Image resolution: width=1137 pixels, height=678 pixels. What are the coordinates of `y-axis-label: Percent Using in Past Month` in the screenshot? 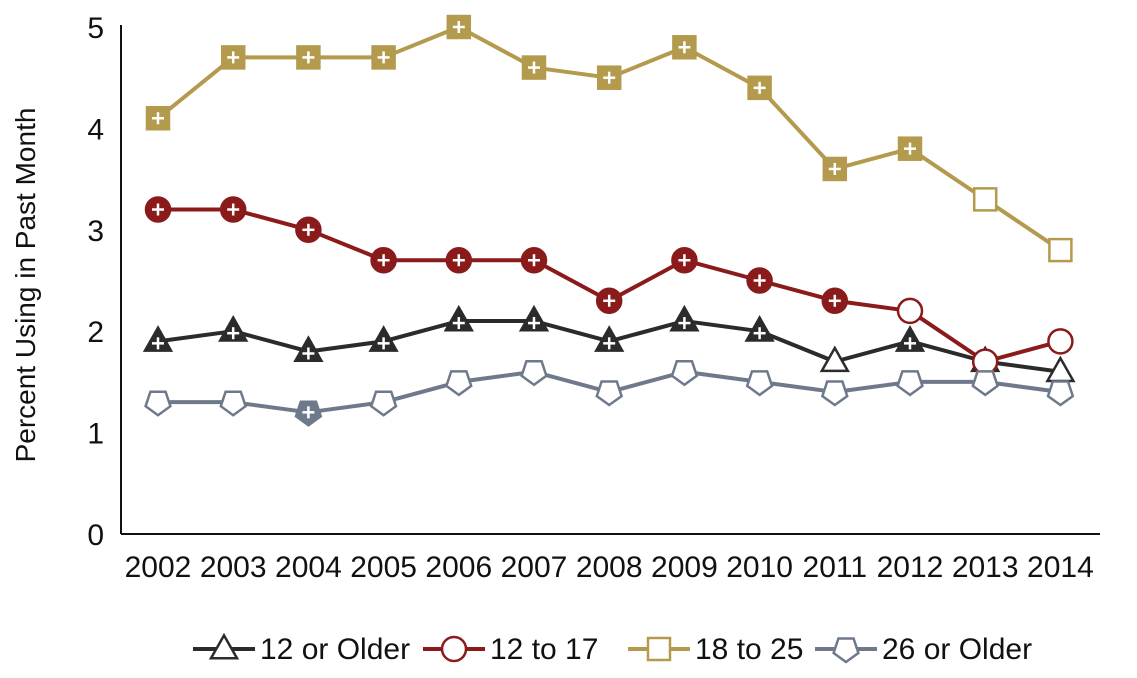 It's located at (25, 285).